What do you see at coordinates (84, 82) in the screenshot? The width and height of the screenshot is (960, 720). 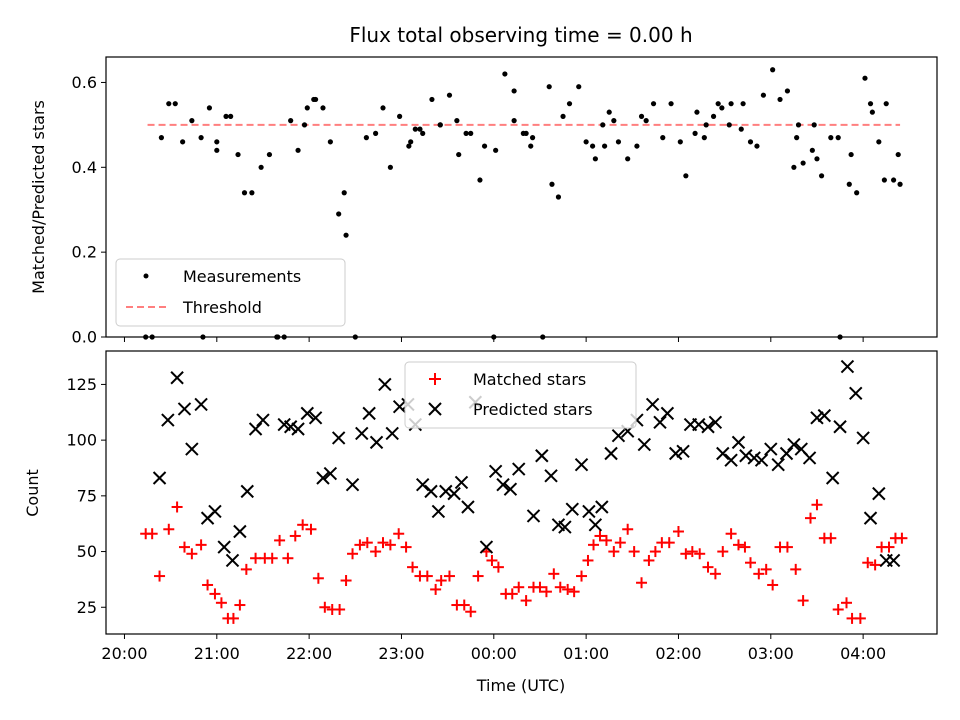 I see `top-y-tick-label: 0.6` at bounding box center [84, 82].